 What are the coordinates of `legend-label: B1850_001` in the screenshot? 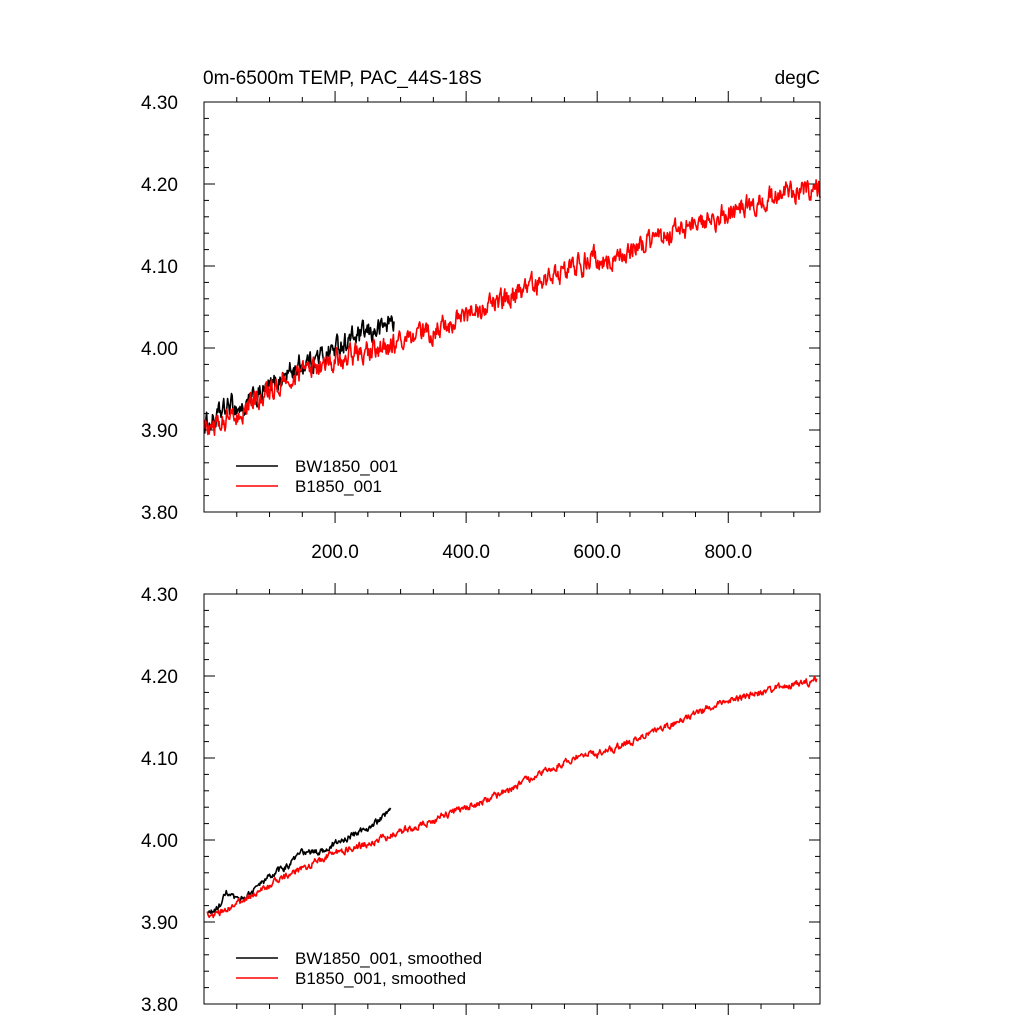 It's located at (338, 486).